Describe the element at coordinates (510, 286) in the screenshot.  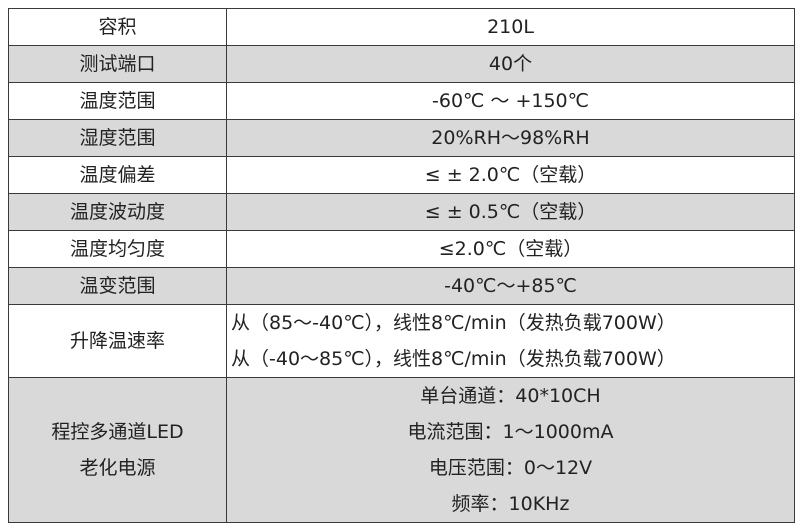
I see `row-value: -40℃～+85℃` at that location.